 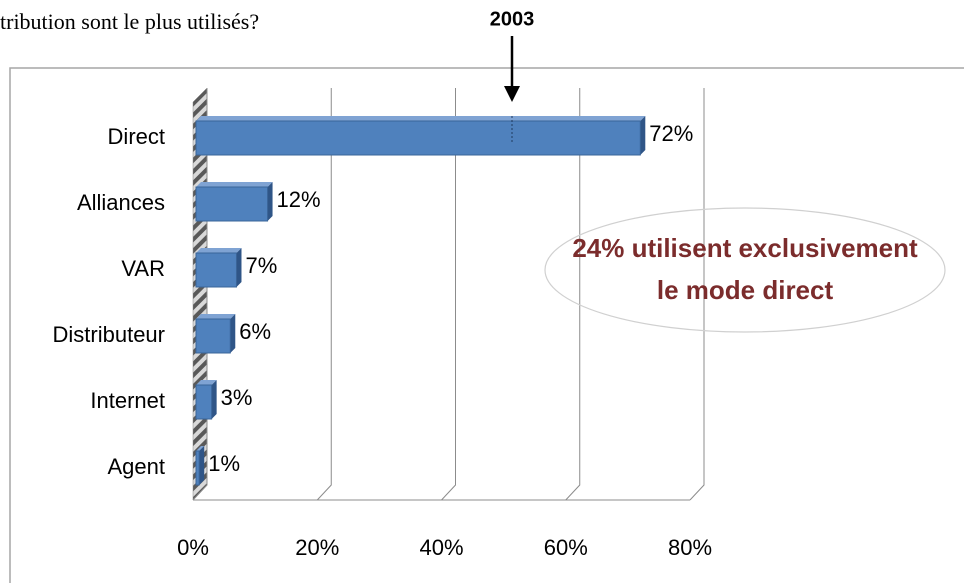 I want to click on annotation-year: 2003, so click(x=512, y=19).